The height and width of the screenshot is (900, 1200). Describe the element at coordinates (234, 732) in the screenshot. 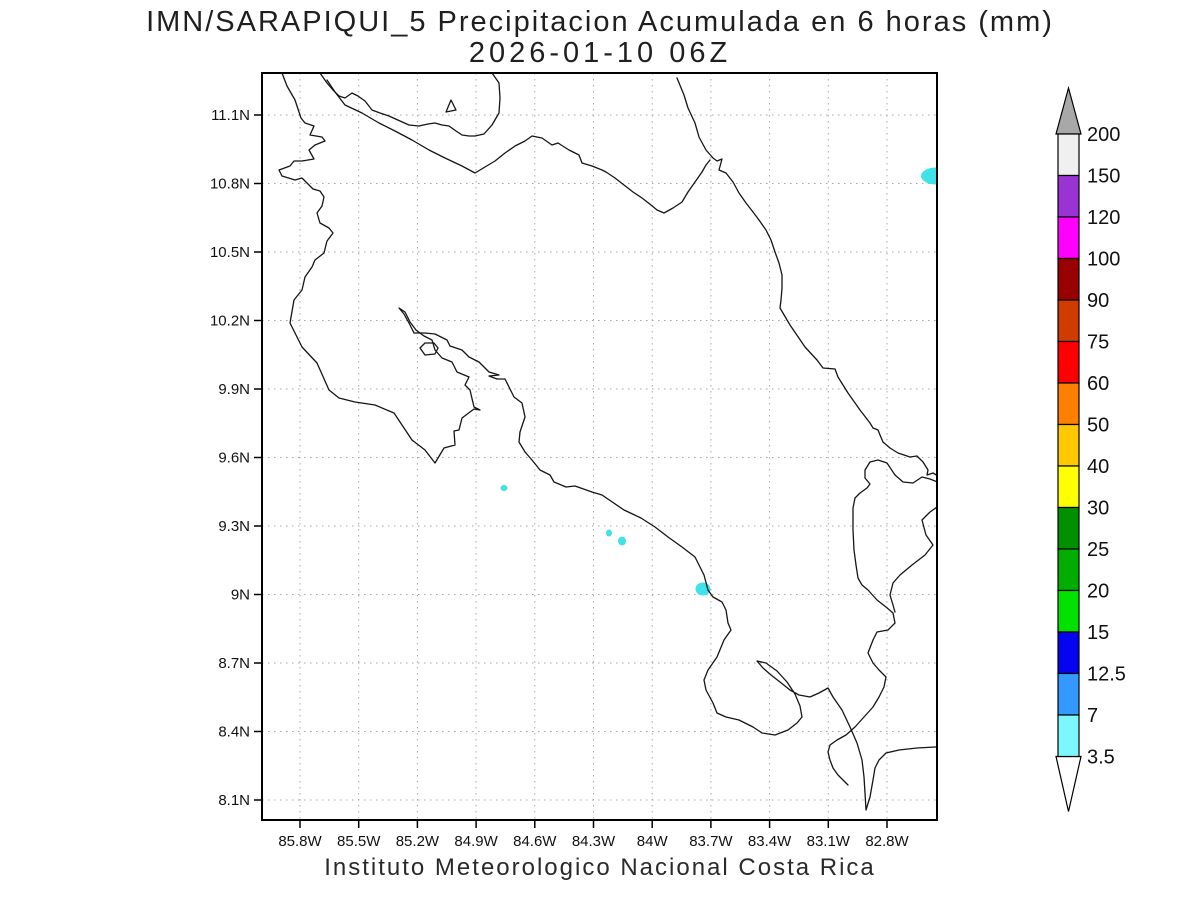

I see `lat-tick-label: 8.4N` at that location.